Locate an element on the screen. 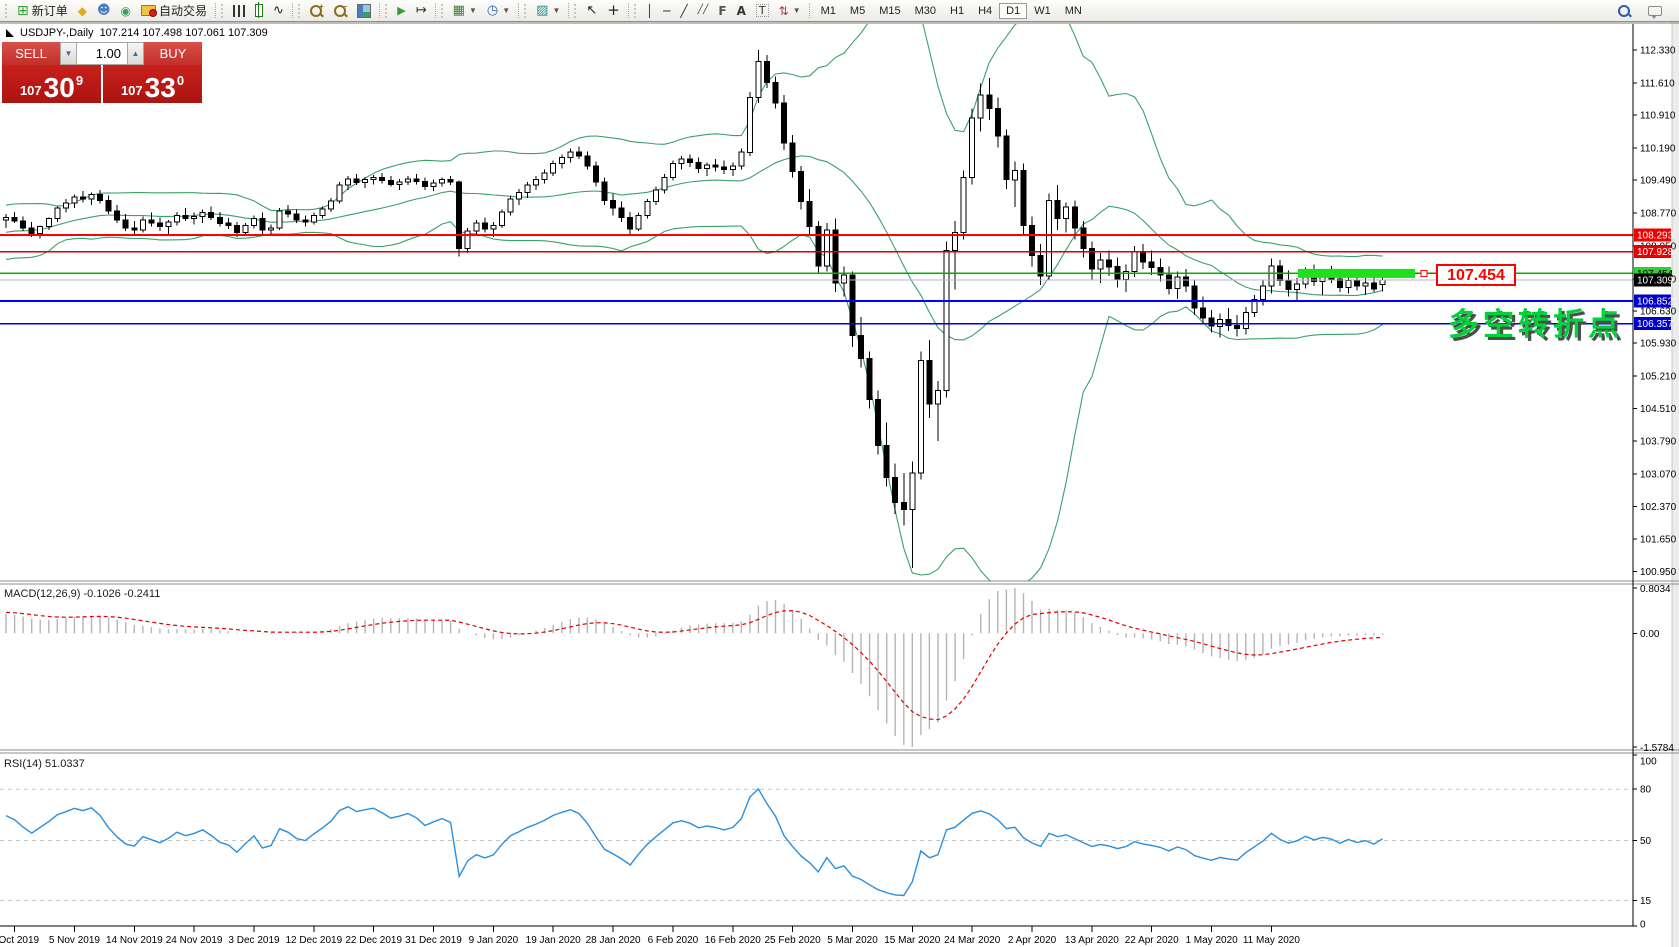 Image resolution: width=1679 pixels, height=947 pixels. auto-scroll-button: ▶ is located at coordinates (401, 10).